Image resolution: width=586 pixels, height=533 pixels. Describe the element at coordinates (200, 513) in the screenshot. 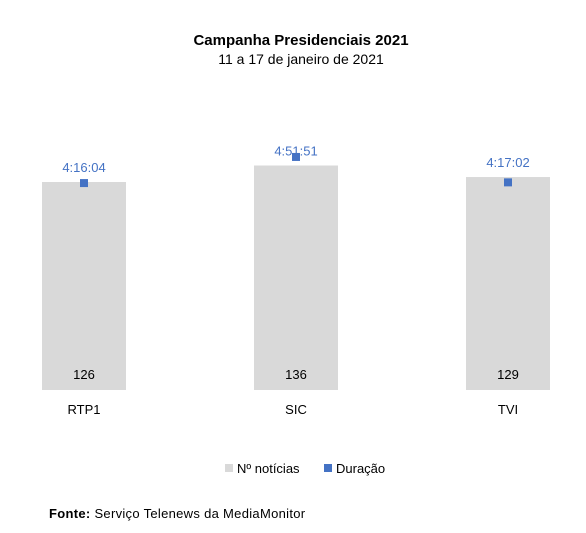

I see `source-text: Serviço Telenews da MediaMonitor` at that location.